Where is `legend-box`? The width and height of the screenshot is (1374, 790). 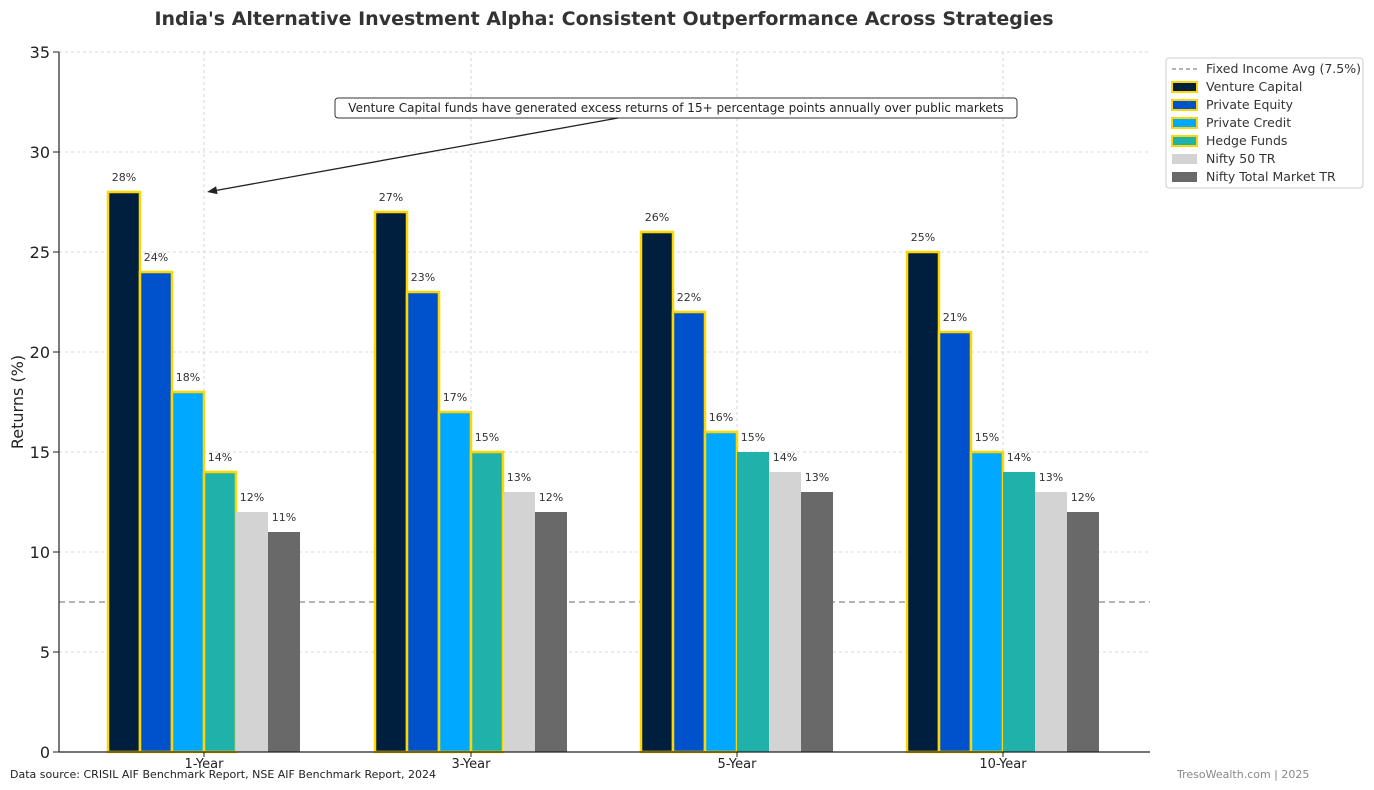
legend-box is located at coordinates (1264, 123).